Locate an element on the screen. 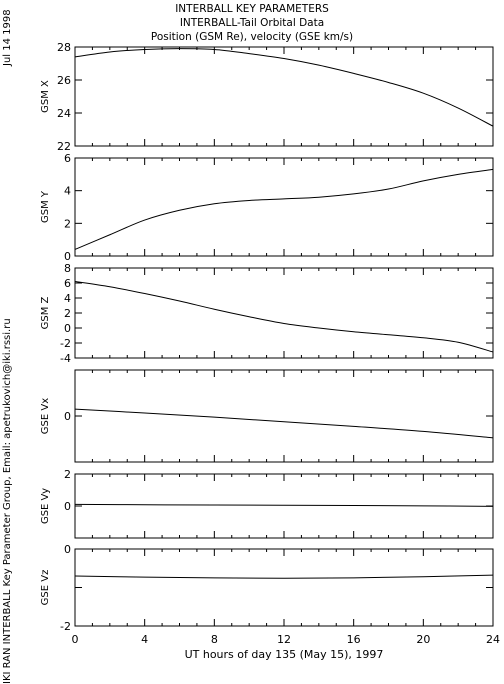 This screenshot has height=684, width=504. x-tick-label: 8 is located at coordinates (214, 639).